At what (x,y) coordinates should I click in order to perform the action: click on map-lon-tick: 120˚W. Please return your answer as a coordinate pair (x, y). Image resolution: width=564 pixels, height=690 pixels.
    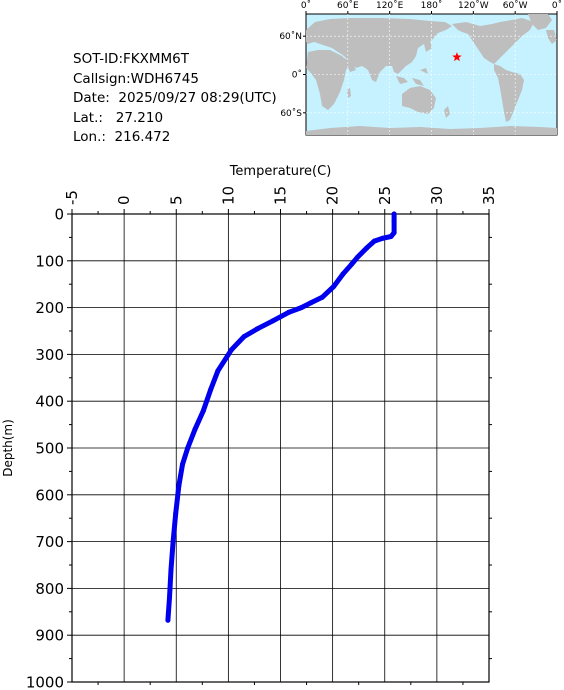
    Looking at the image, I should click on (473, 5).